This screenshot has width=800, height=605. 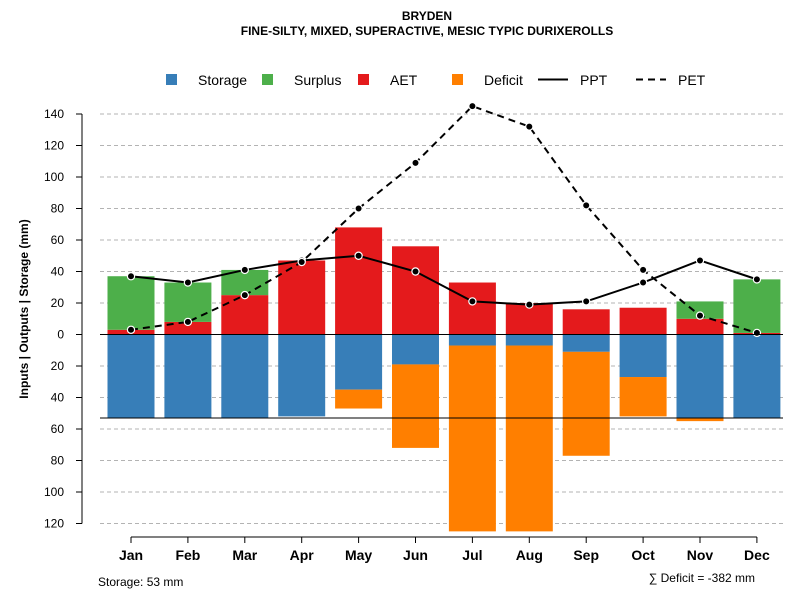 I want to click on x-tick-label: Mar, so click(x=244, y=555).